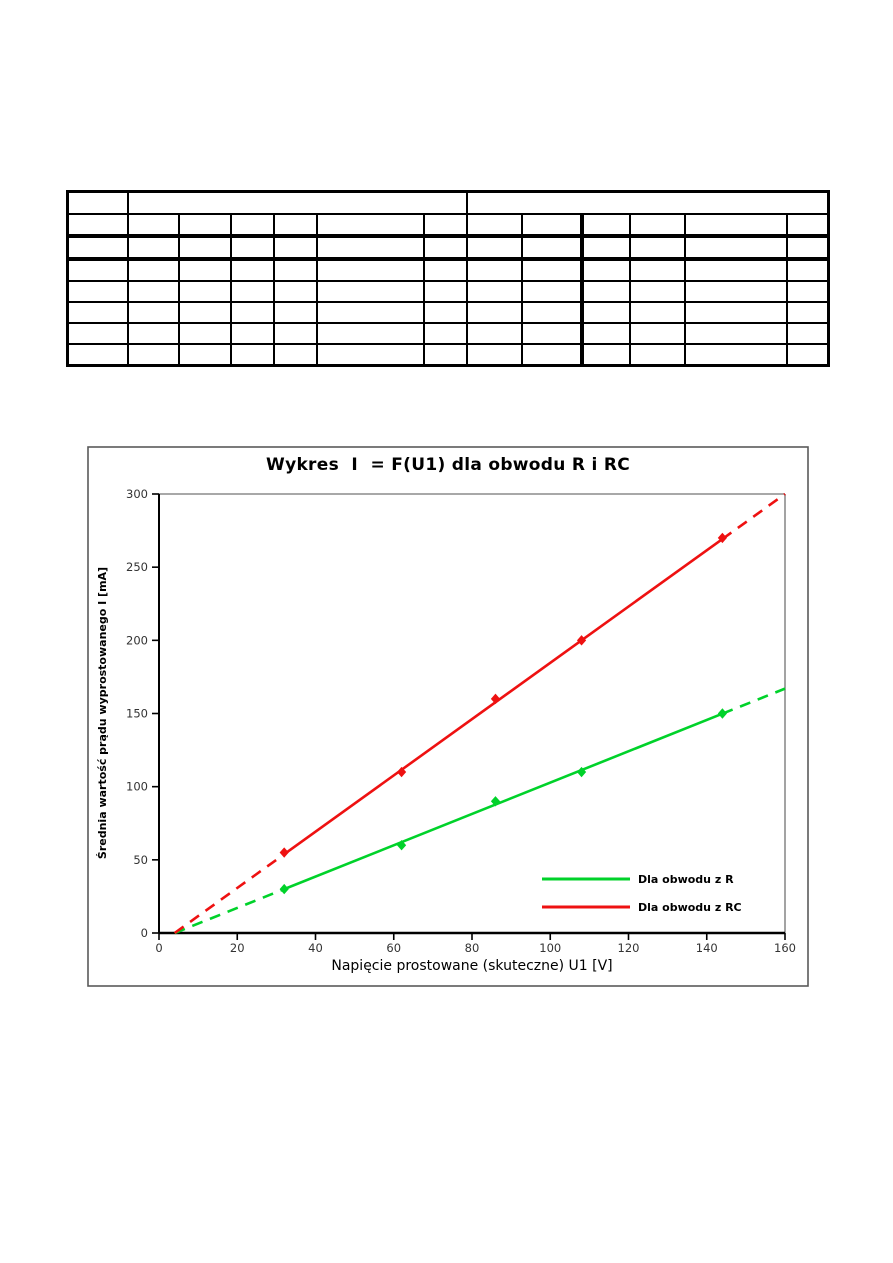 This screenshot has height=1263, width=893. I want to click on y-tick-label: 0, so click(144, 933).